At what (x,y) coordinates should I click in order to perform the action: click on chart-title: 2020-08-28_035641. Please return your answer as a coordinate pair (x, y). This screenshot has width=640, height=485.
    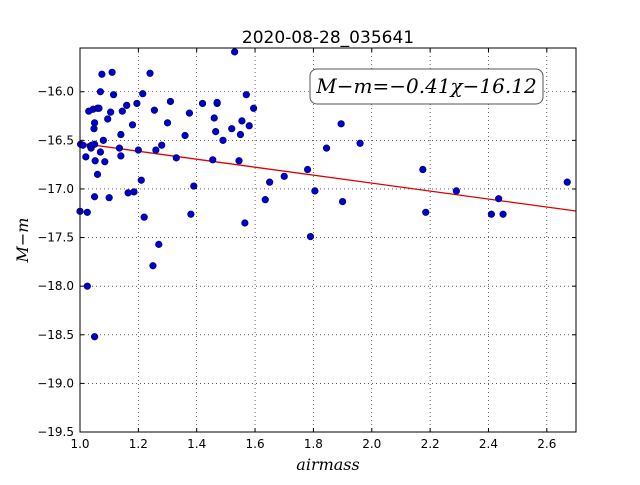
    Looking at the image, I should click on (328, 38).